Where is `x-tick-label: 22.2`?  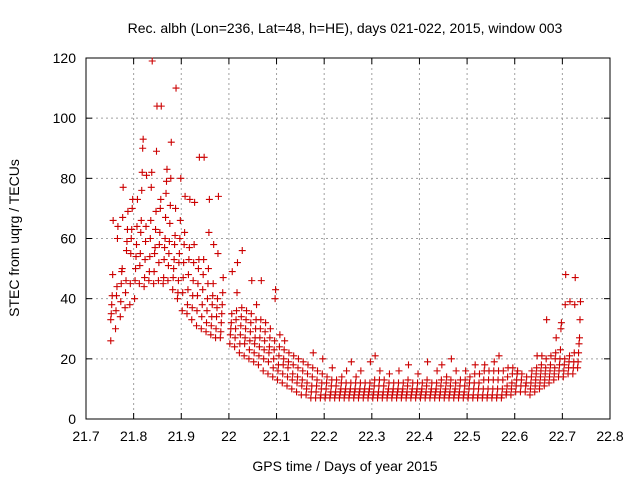 x-tick-label: 22.2 is located at coordinates (324, 436).